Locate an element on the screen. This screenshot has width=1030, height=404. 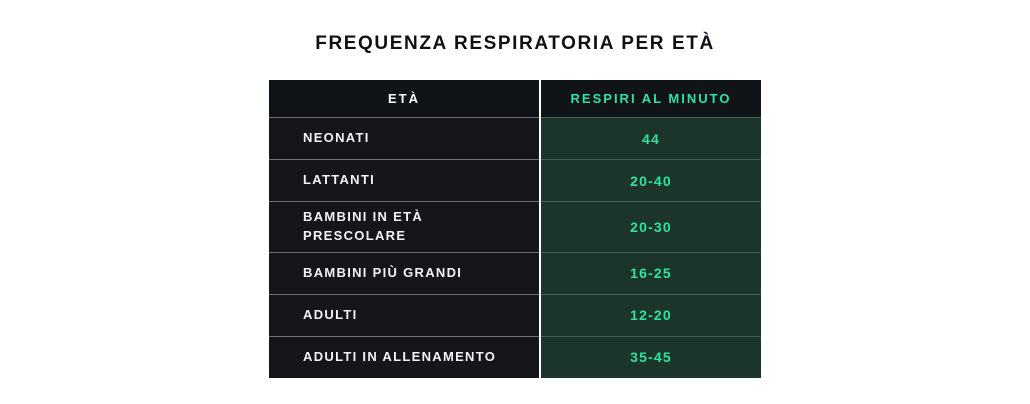
table-row-value: 20-40 is located at coordinates (651, 180).